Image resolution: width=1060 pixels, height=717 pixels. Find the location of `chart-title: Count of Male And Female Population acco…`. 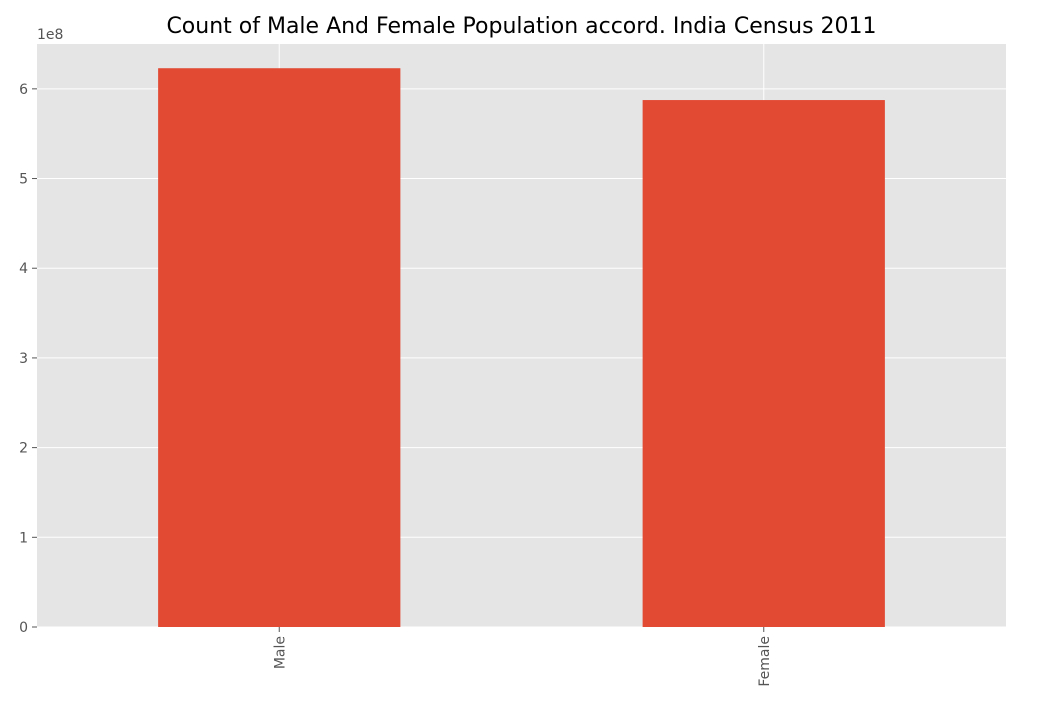

chart-title: Count of Male And Female Population acco… is located at coordinates (521, 26).